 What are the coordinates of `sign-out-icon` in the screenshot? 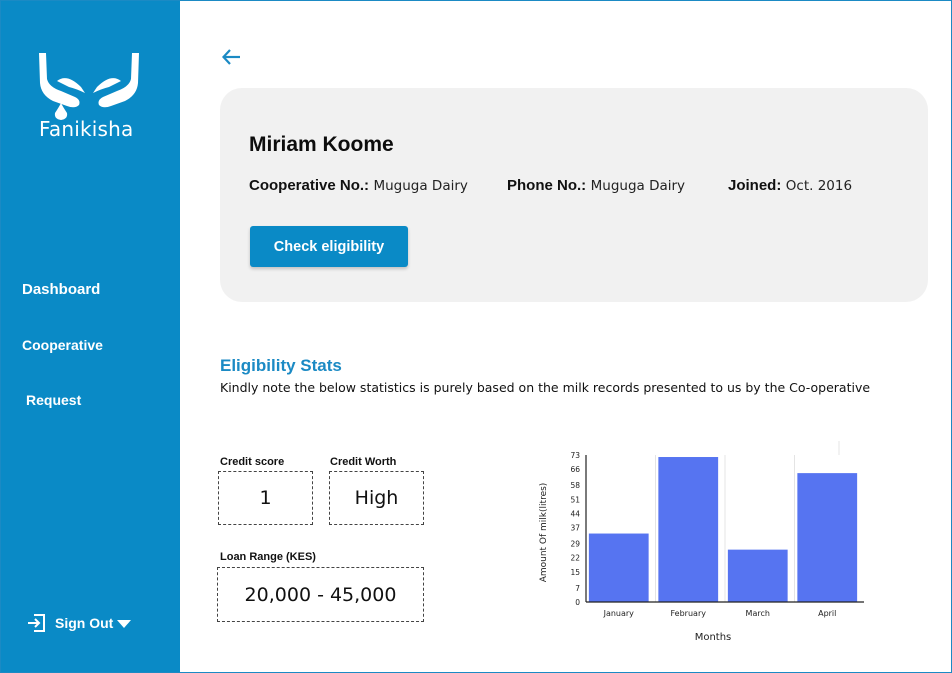 It's located at (36, 623).